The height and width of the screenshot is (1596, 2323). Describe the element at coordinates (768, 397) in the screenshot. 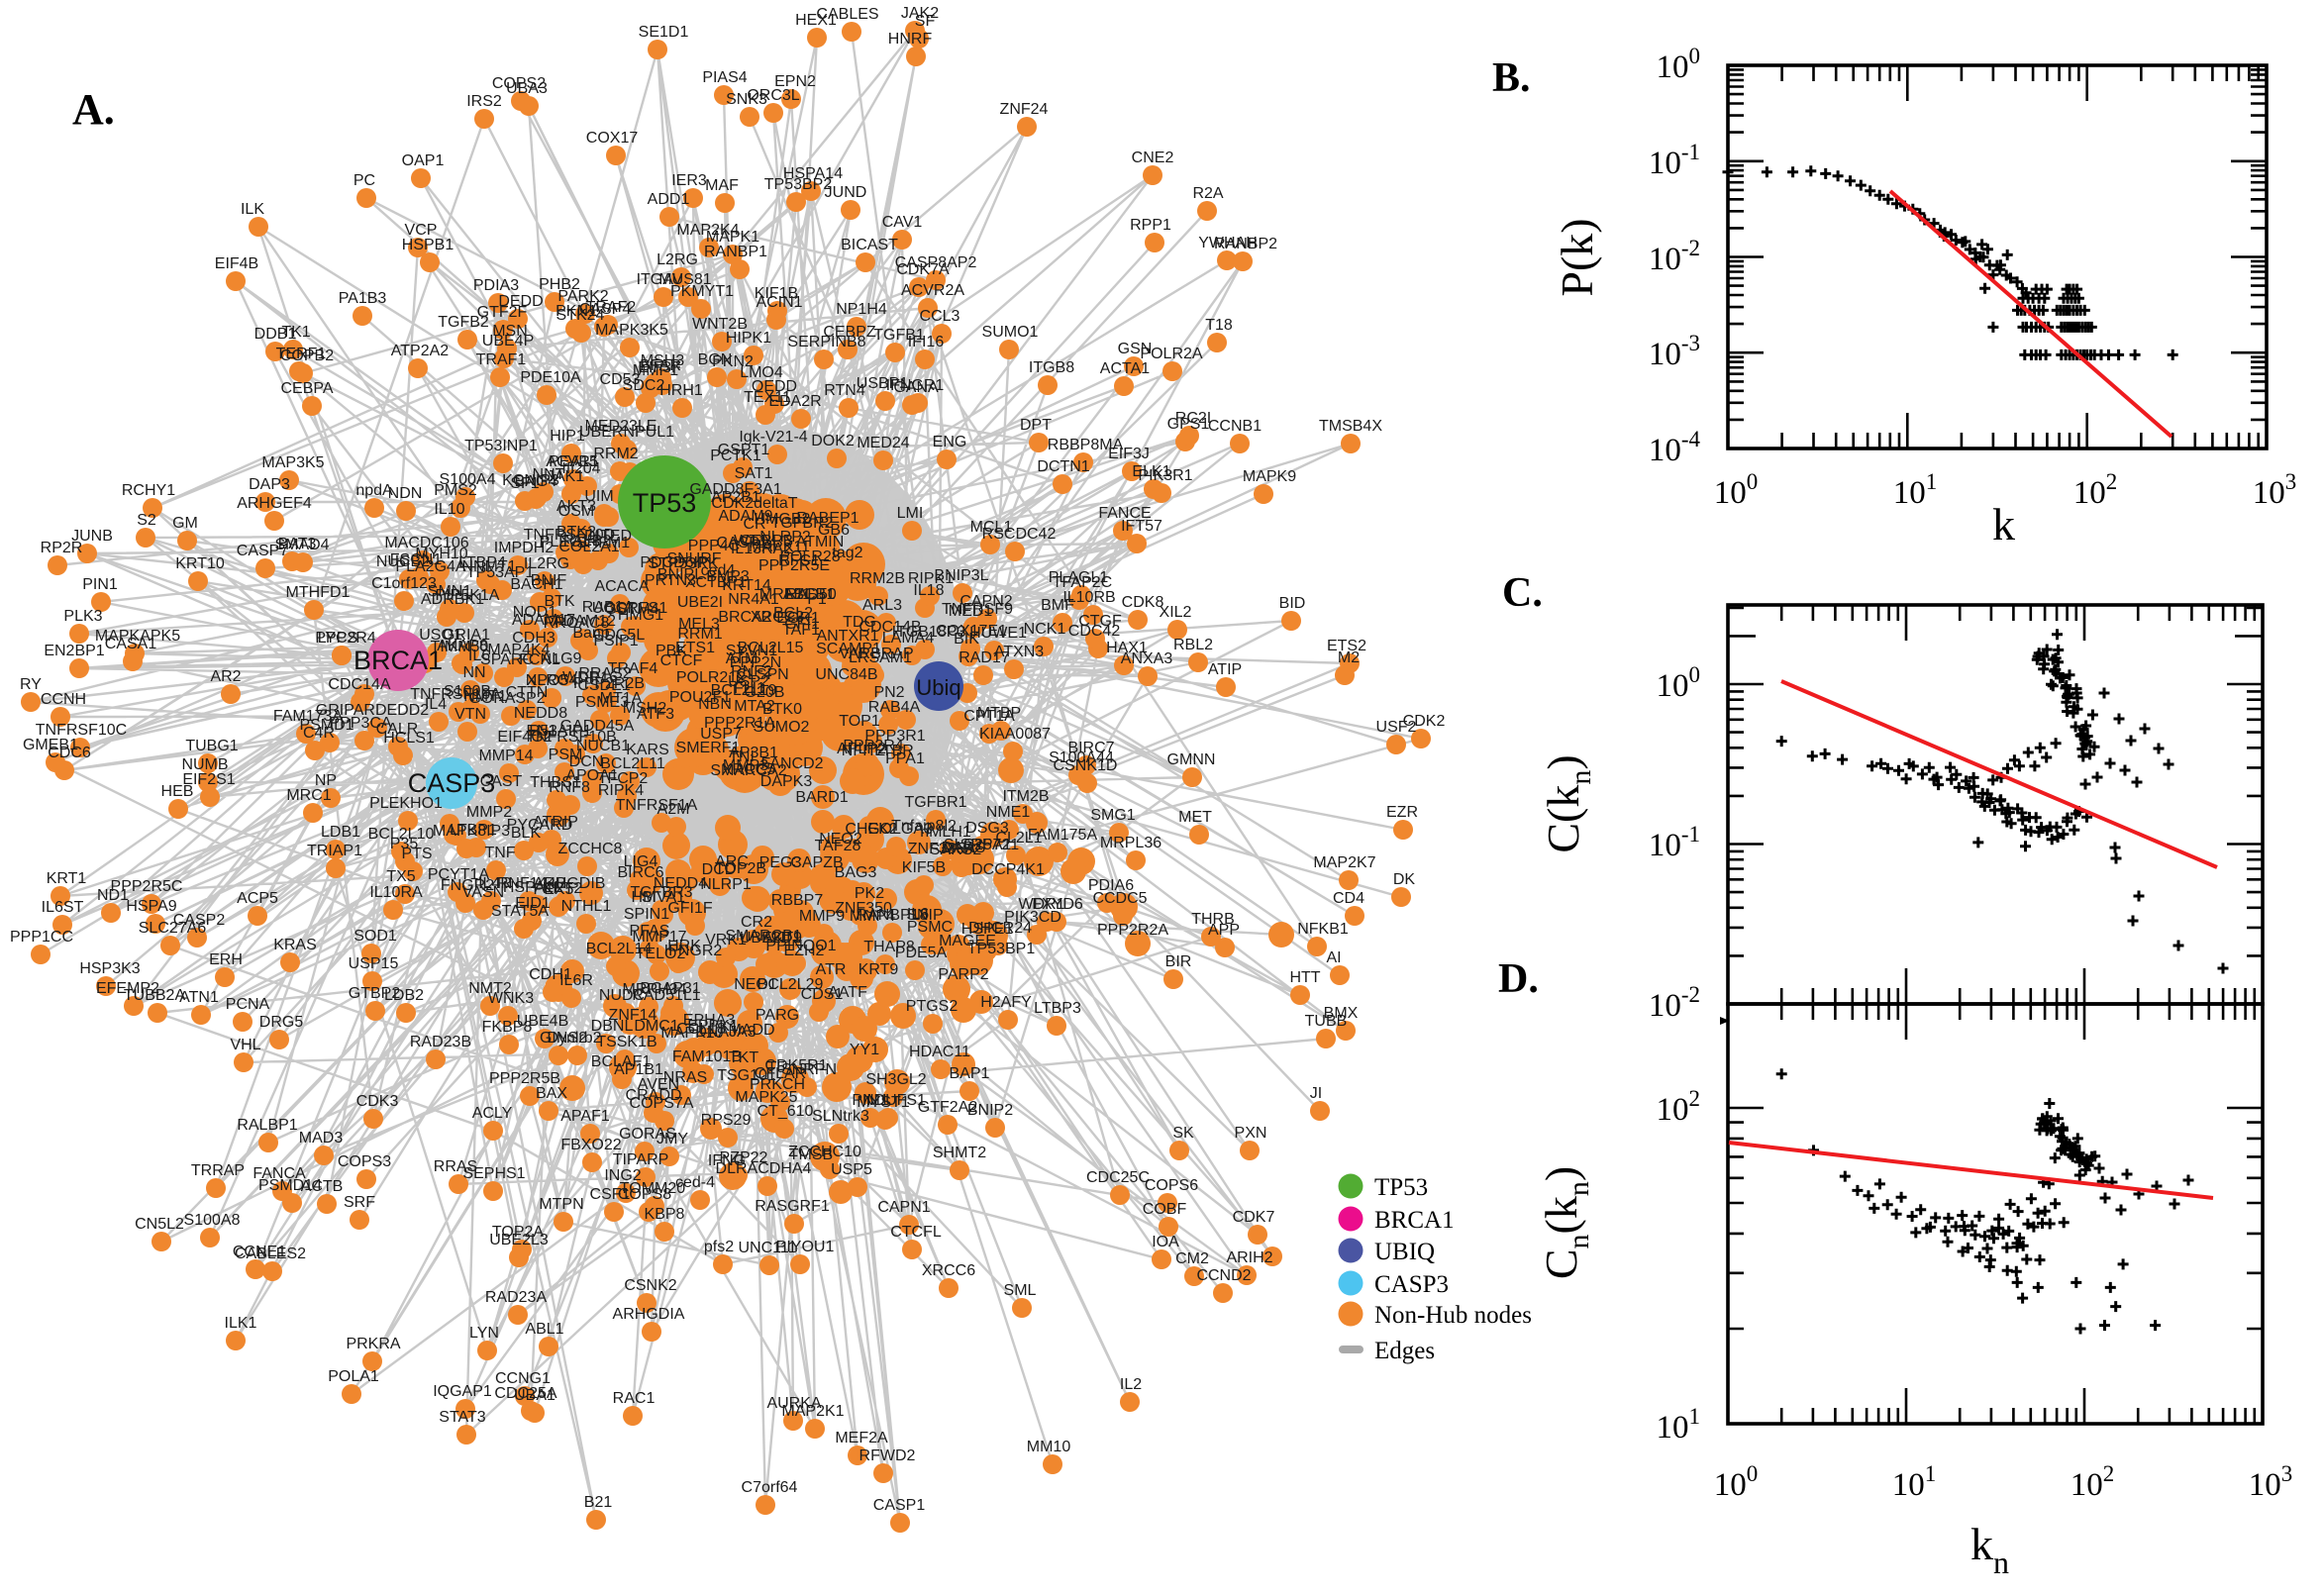

I see `svg-text: TEX11` at that location.